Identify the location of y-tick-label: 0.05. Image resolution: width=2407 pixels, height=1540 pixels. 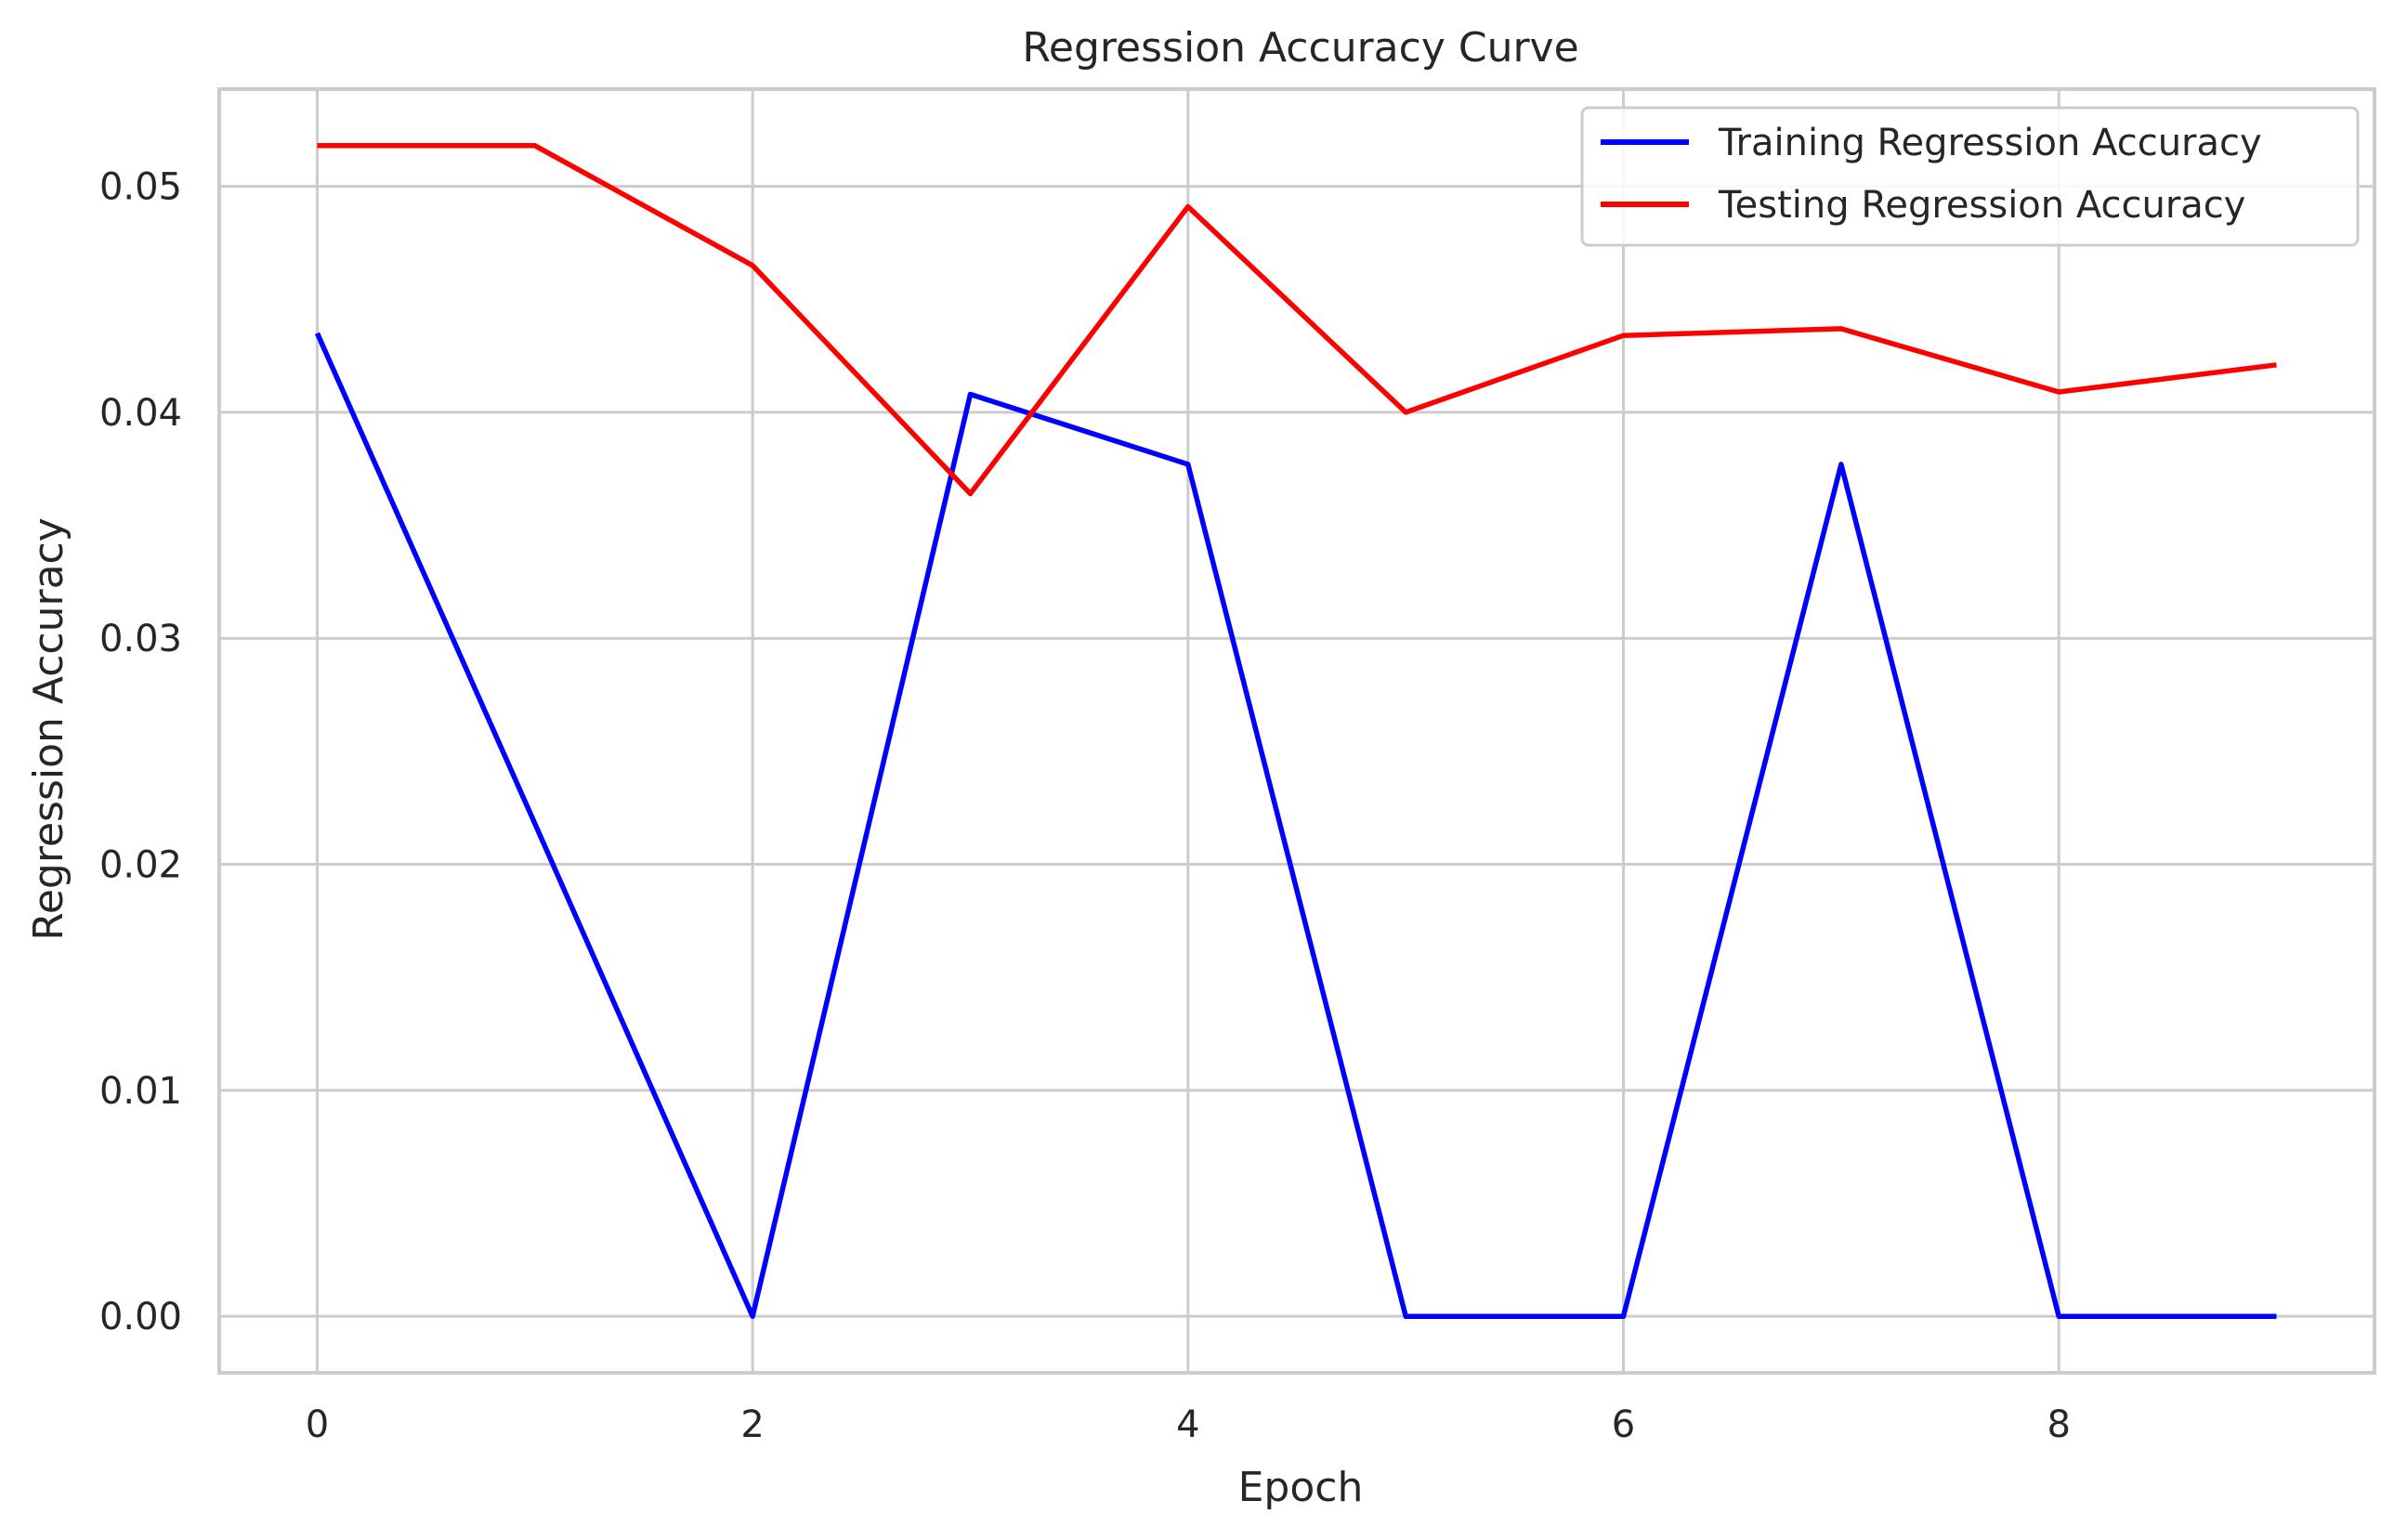
(140, 187).